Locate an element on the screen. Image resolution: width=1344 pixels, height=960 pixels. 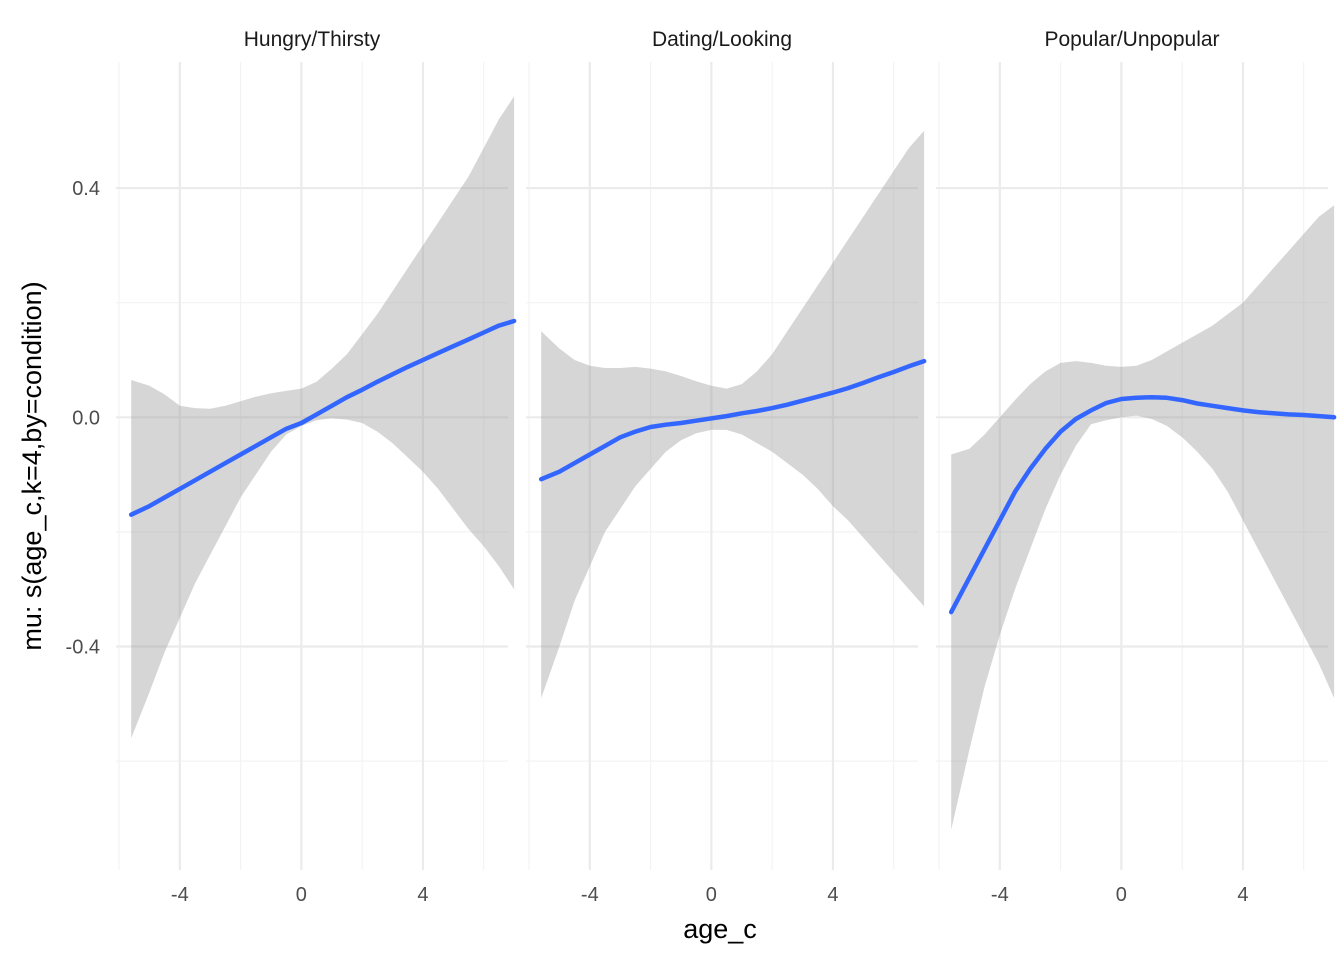
y-tick-label: 0.4 is located at coordinates (86, 189).